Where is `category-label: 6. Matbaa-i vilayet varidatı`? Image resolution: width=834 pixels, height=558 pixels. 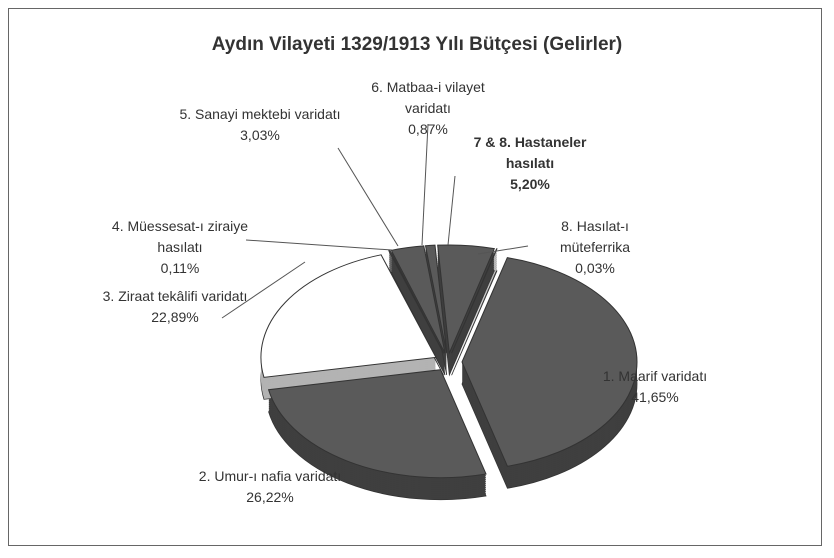
category-label: 6. Matbaa-i vilayet varidatı is located at coordinates (428, 97).